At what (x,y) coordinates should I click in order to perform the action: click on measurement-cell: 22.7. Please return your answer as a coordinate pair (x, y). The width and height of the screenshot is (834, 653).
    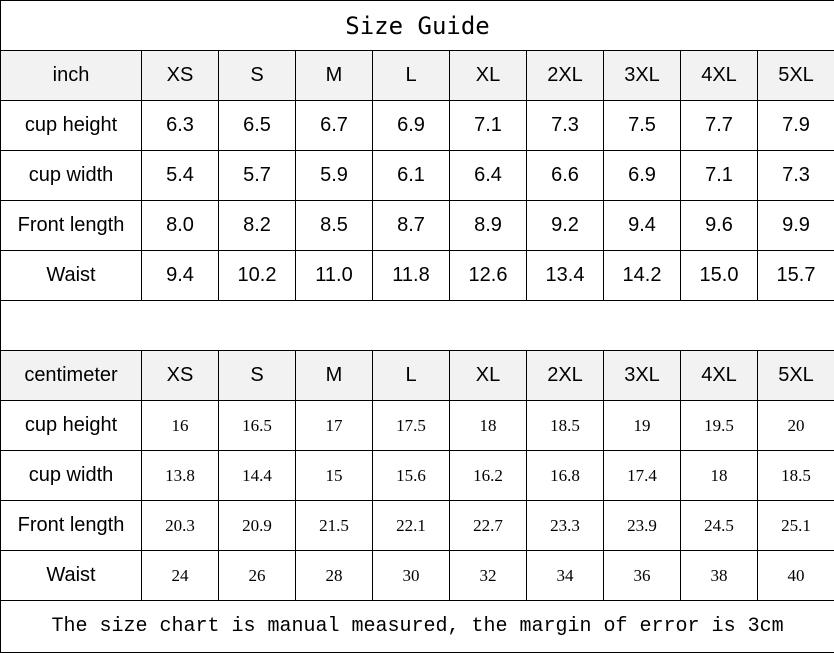
    Looking at the image, I should click on (488, 526).